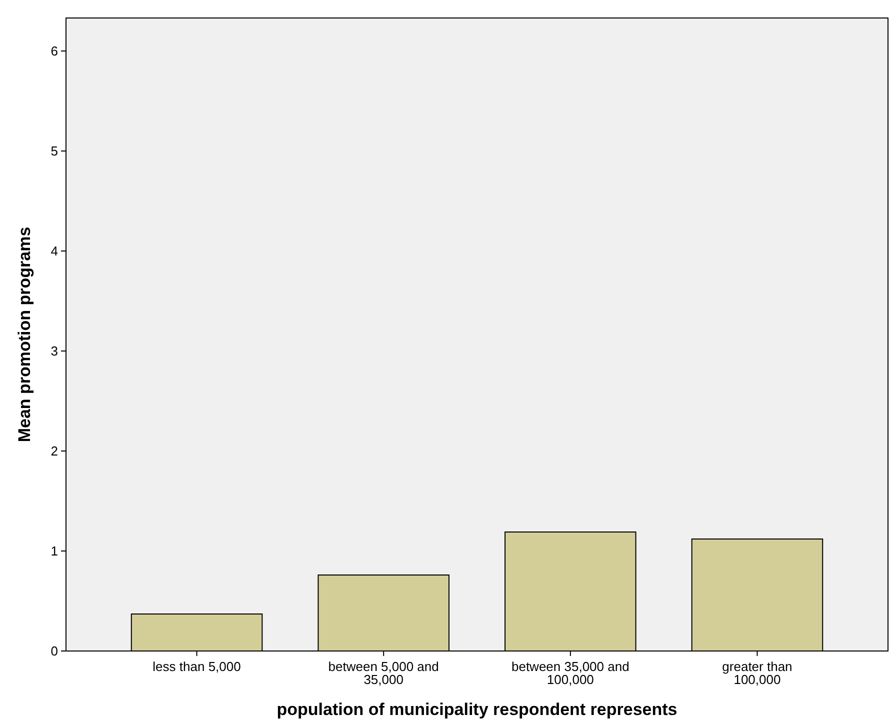 Image resolution: width=890 pixels, height=723 pixels. Describe the element at coordinates (54, 651) in the screenshot. I see `y-tick-label: 0` at that location.